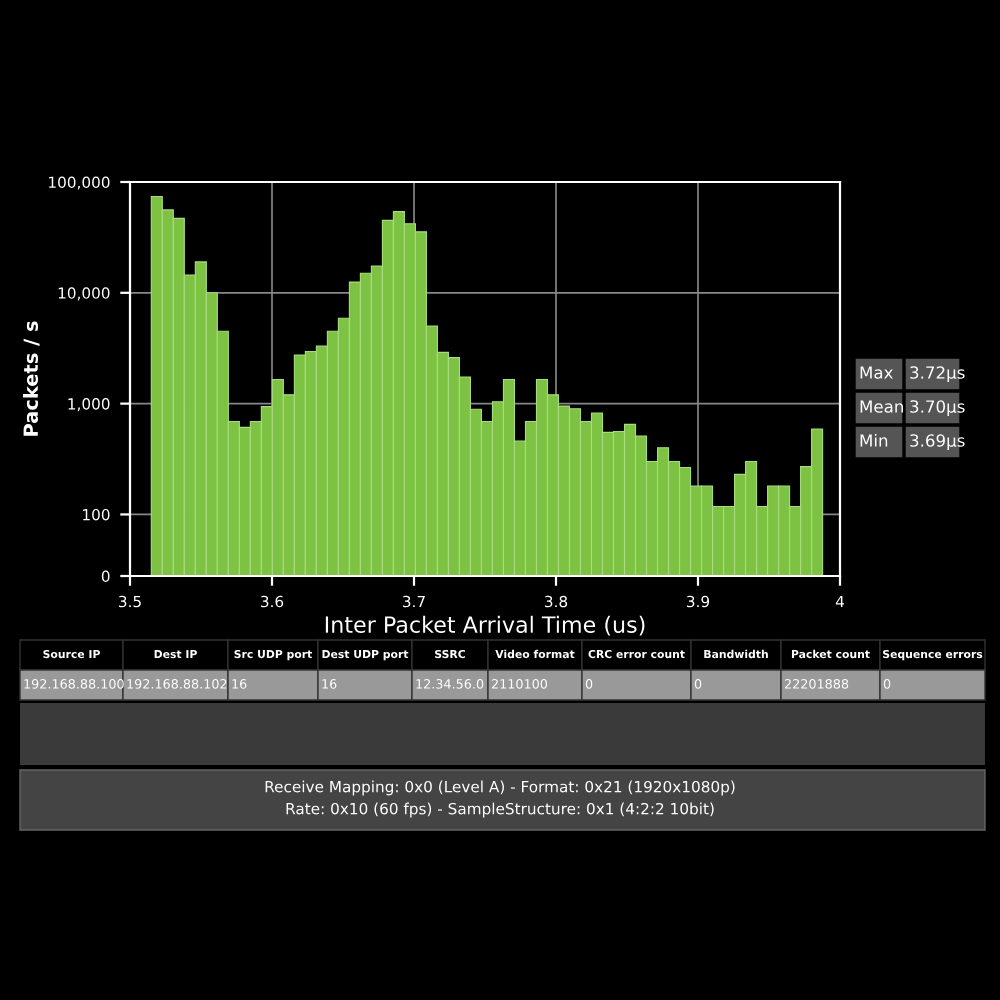 The height and width of the screenshot is (1000, 1000). I want to click on text: Mean, so click(881, 406).